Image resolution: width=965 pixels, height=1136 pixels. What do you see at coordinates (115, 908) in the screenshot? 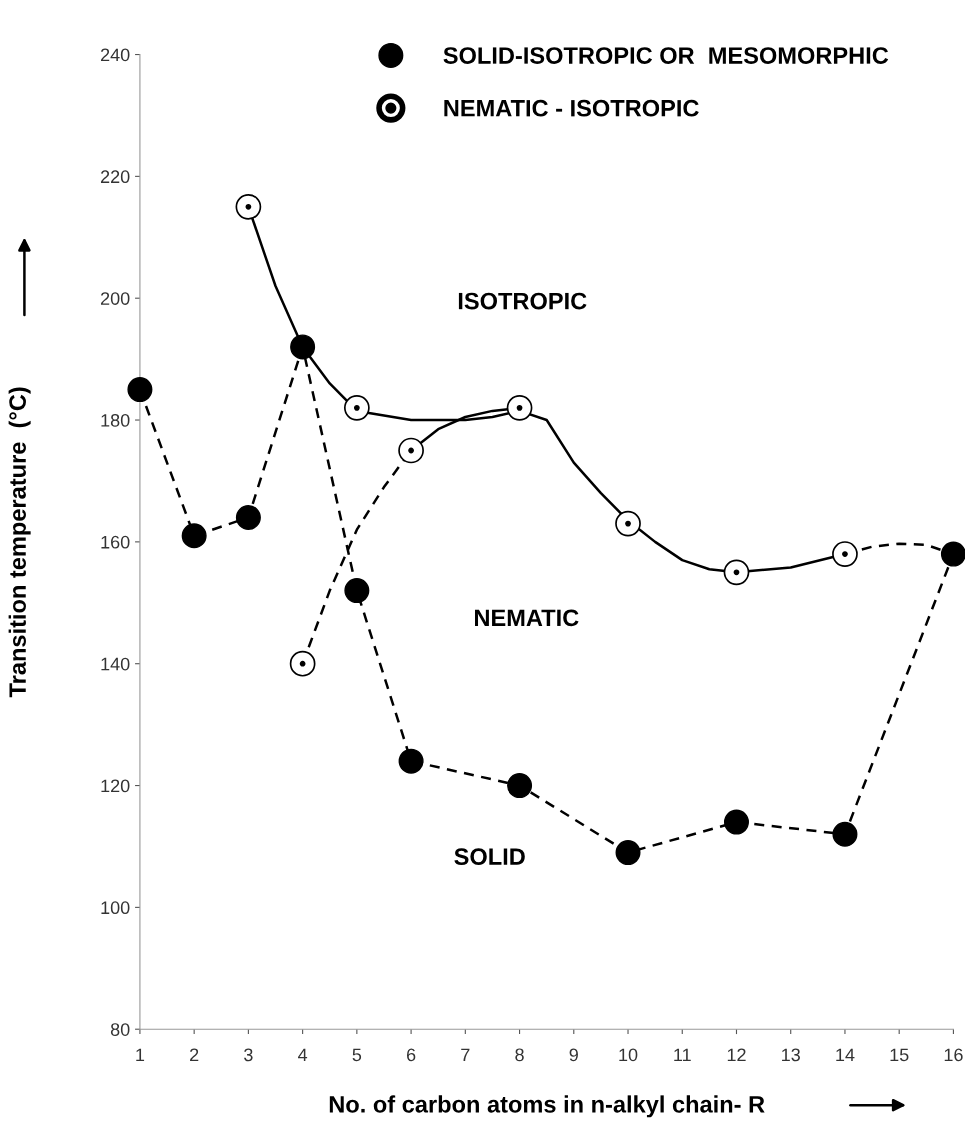
I see `y-tick-label: 100` at bounding box center [115, 908].